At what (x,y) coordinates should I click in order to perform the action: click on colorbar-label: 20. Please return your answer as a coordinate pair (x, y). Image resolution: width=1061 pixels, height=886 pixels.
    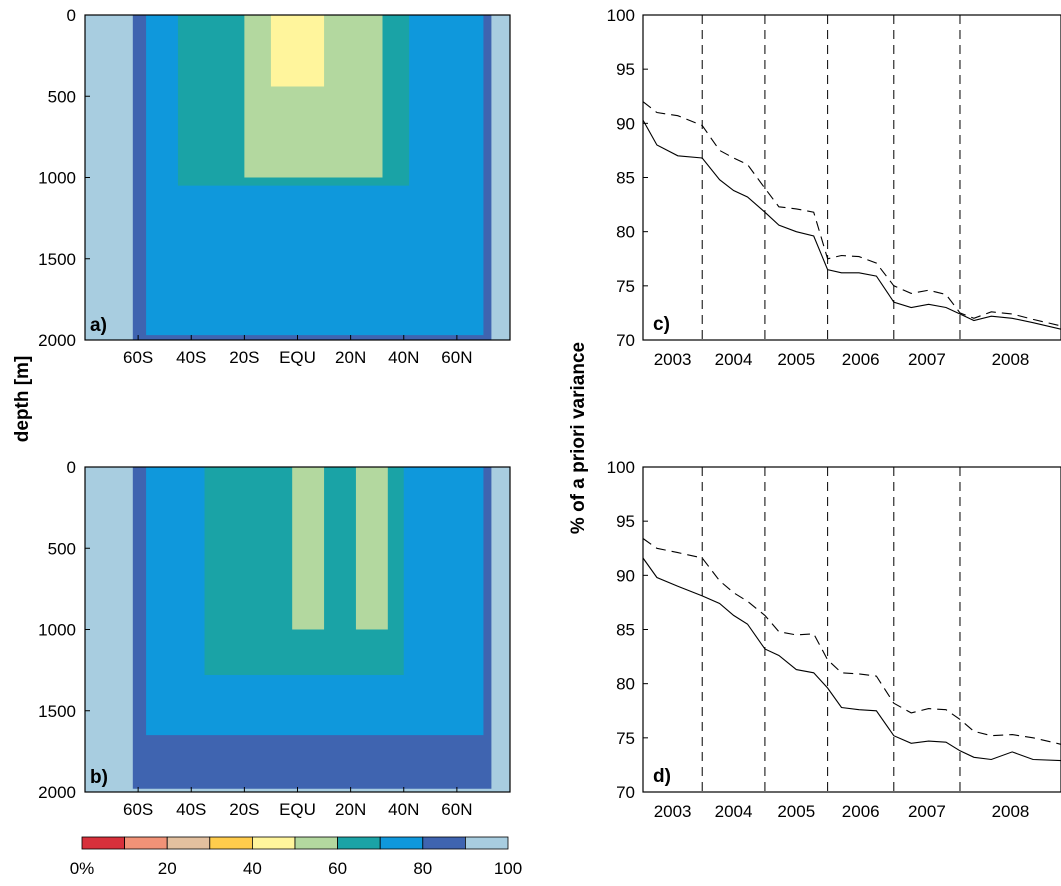
    Looking at the image, I should click on (167, 868).